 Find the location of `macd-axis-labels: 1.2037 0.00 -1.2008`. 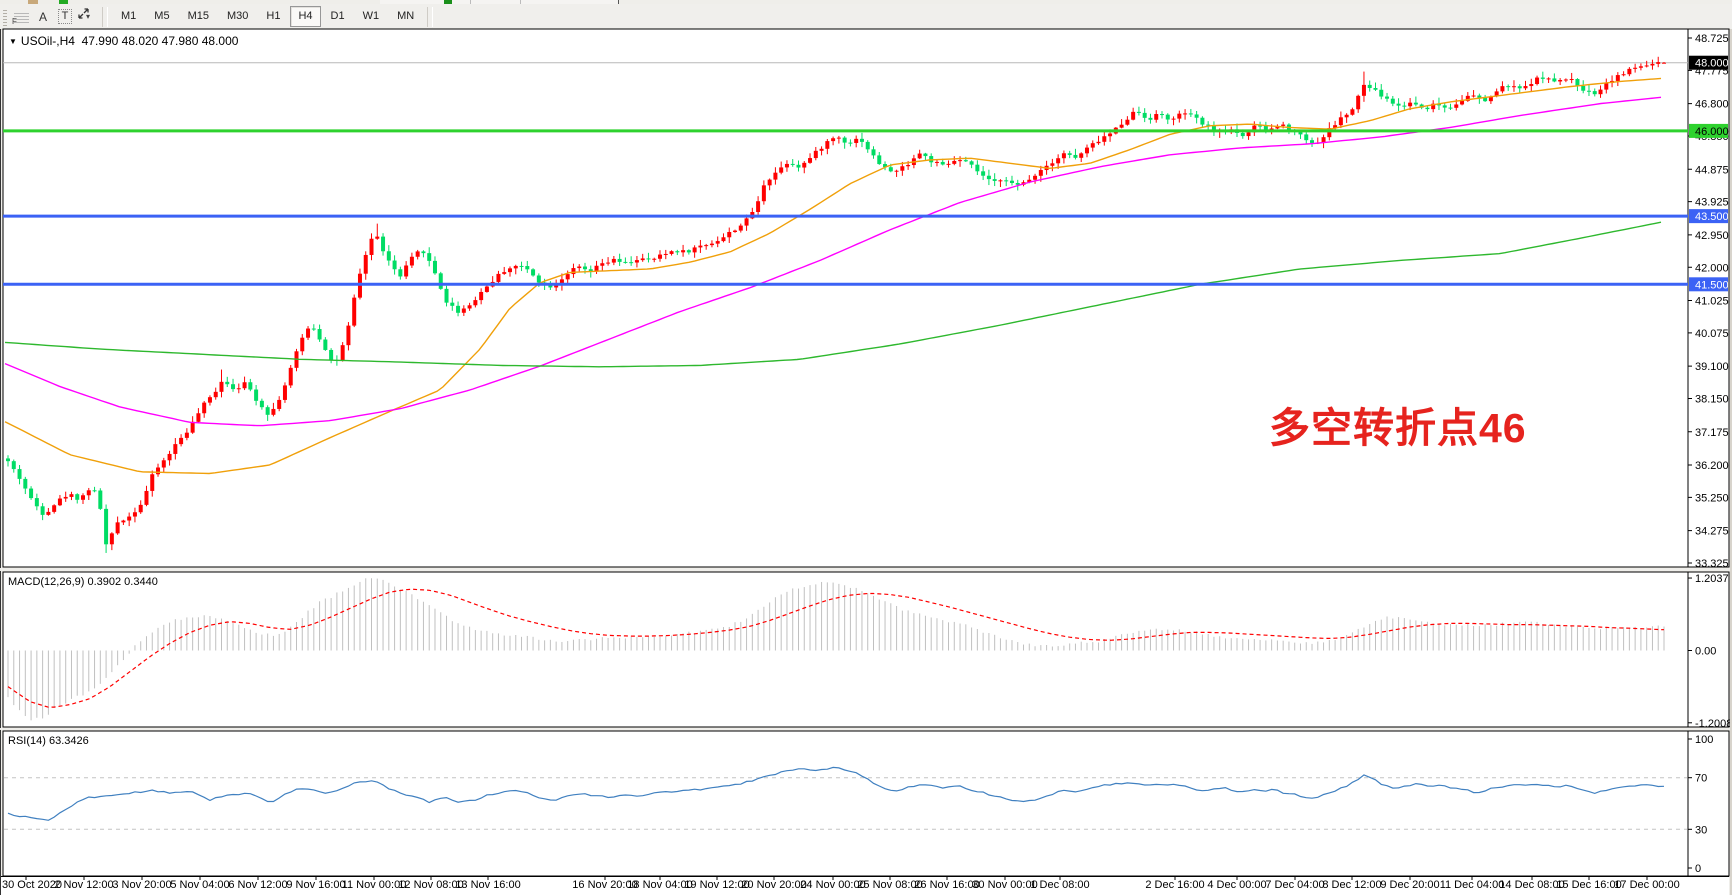

macd-axis-labels: 1.2037 0.00 -1.2008 is located at coordinates (1710, 651).